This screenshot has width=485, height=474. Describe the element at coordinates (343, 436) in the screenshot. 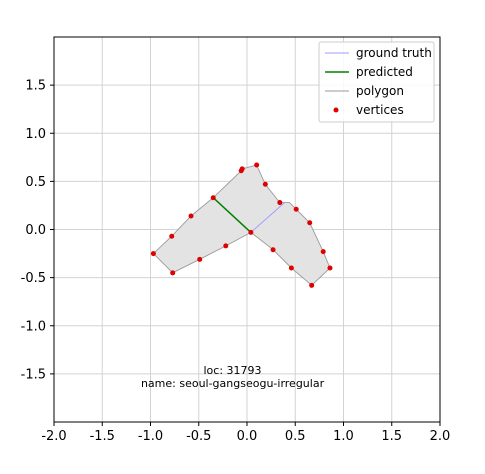

I see `x-tick-label: 1.0` at that location.